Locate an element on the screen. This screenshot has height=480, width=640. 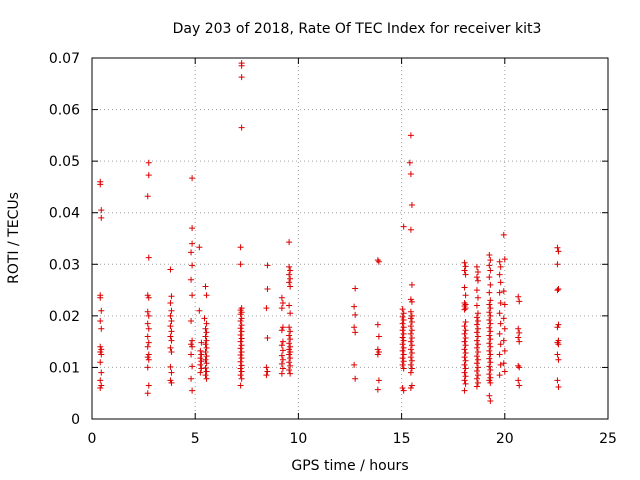
y-tick-label: 0.01 is located at coordinates (64, 368).